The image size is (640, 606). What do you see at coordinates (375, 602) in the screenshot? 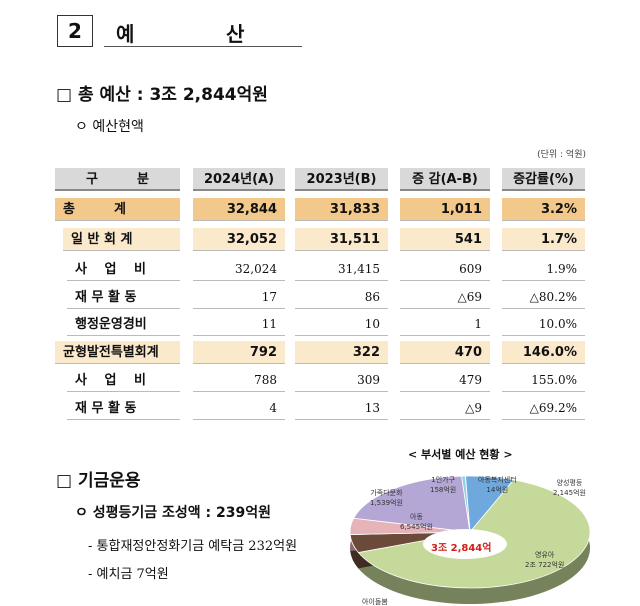
I see `slice-label: 아이돌봄` at bounding box center [375, 602].